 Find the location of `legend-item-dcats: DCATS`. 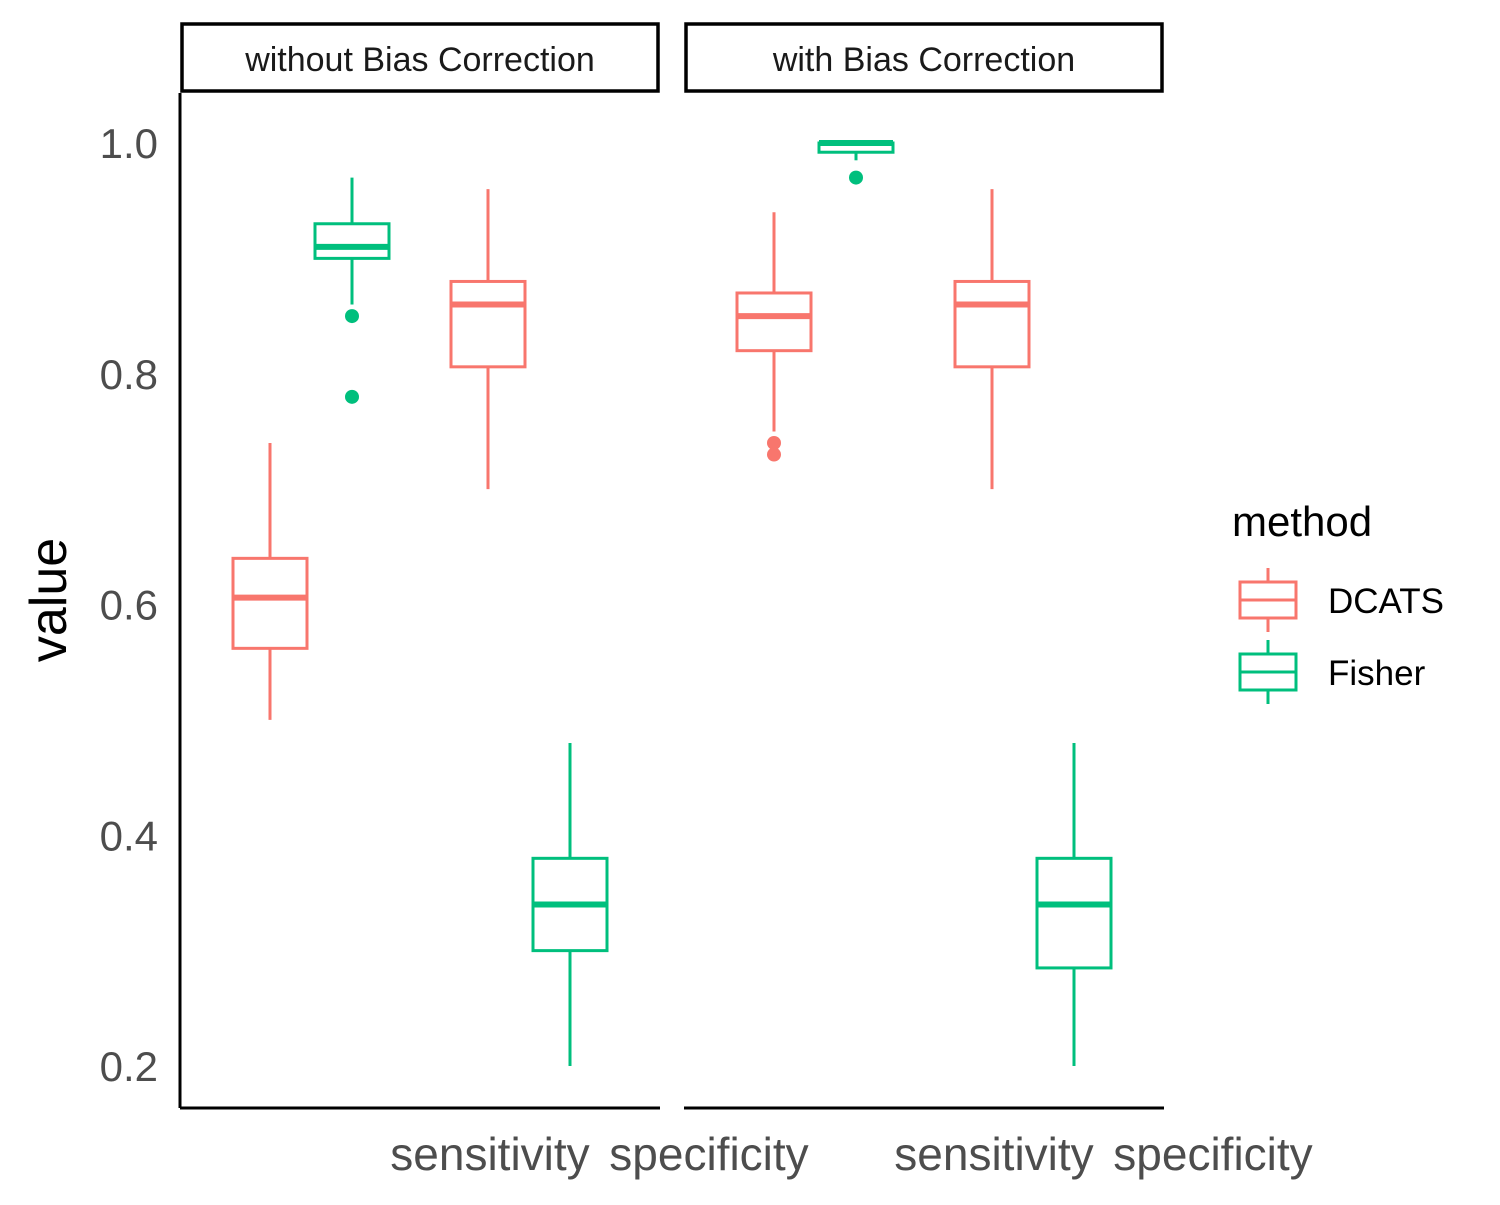

legend-item-dcats: DCATS is located at coordinates (1341, 600).